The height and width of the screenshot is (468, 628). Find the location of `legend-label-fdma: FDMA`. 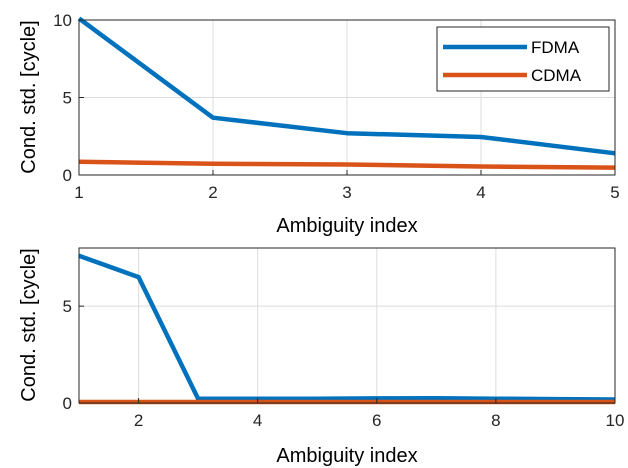

legend-label-fdma: FDMA is located at coordinates (555, 47).